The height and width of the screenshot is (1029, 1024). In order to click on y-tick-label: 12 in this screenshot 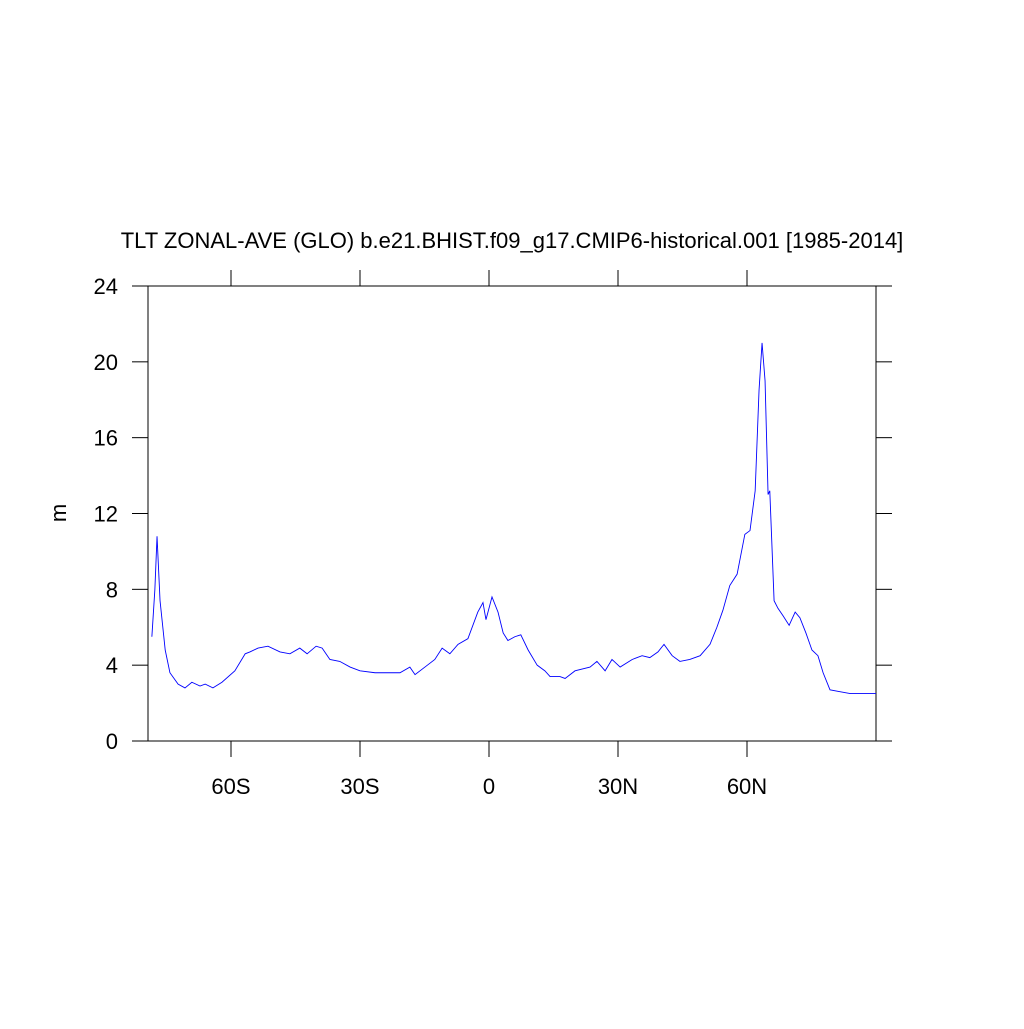, I will do `click(106, 514)`.